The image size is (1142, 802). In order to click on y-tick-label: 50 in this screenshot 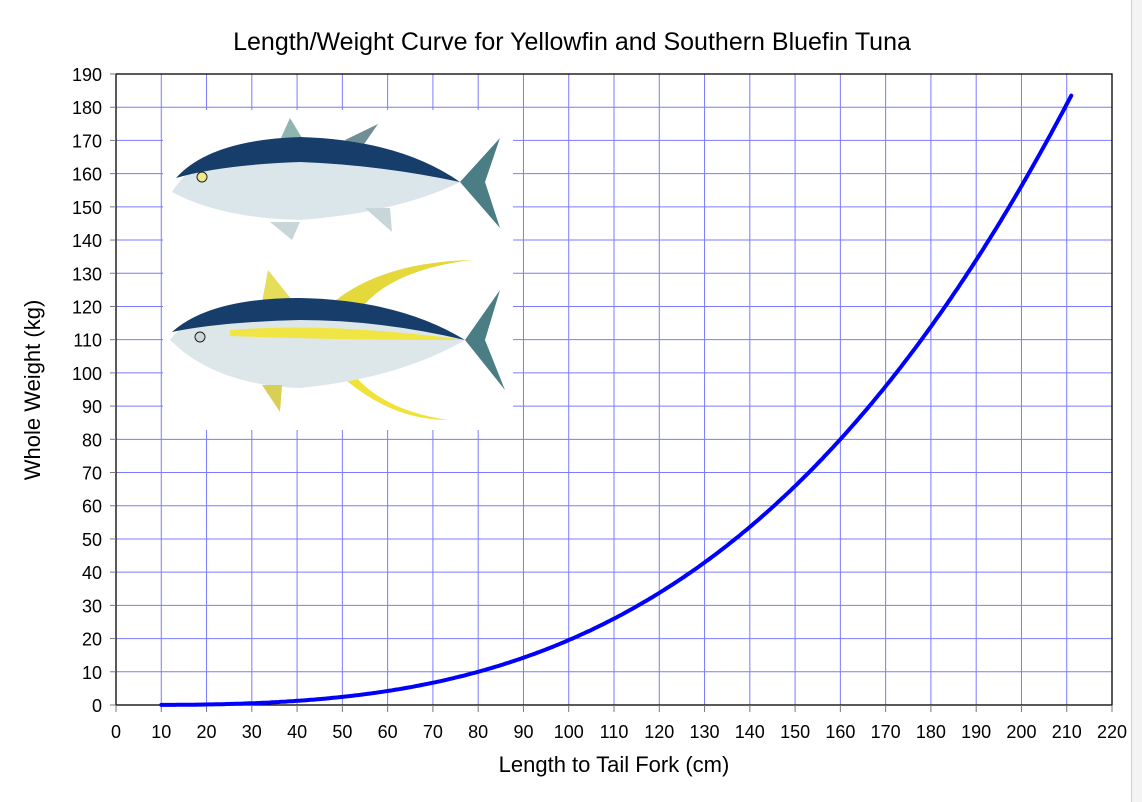, I will do `click(92, 540)`.